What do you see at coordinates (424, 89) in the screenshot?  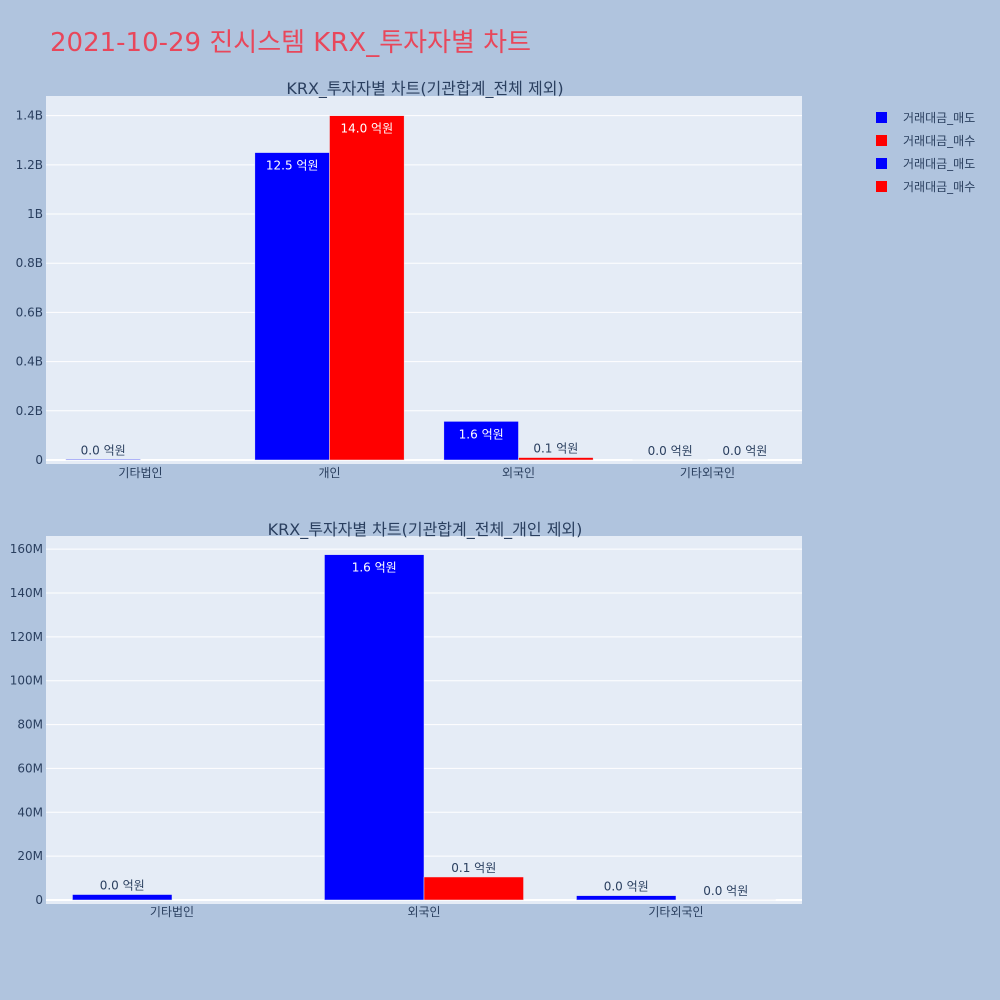 I see `chart-title: KRX_투자자별 차트(기관합계_전체 제외)` at bounding box center [424, 89].